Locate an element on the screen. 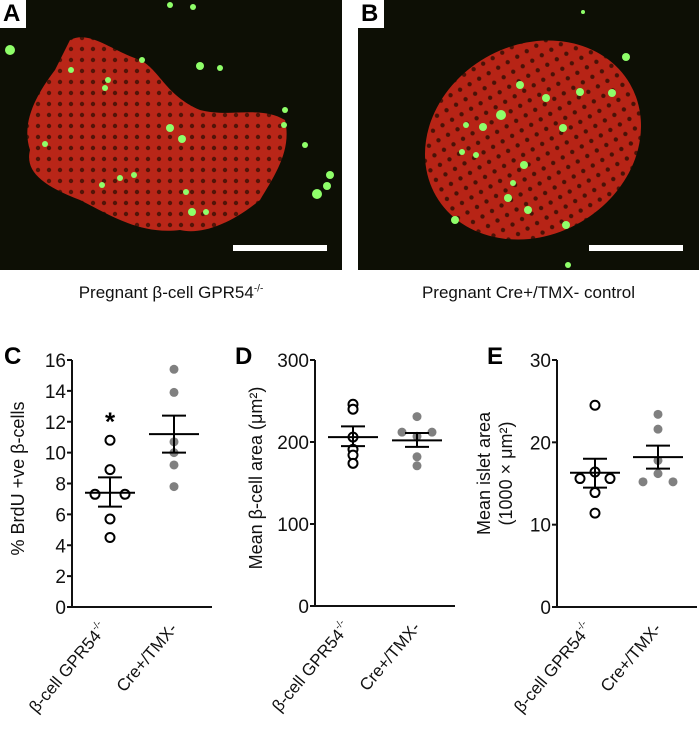  y-axis-label: % BrdU +ve β-cells is located at coordinates (18, 479).